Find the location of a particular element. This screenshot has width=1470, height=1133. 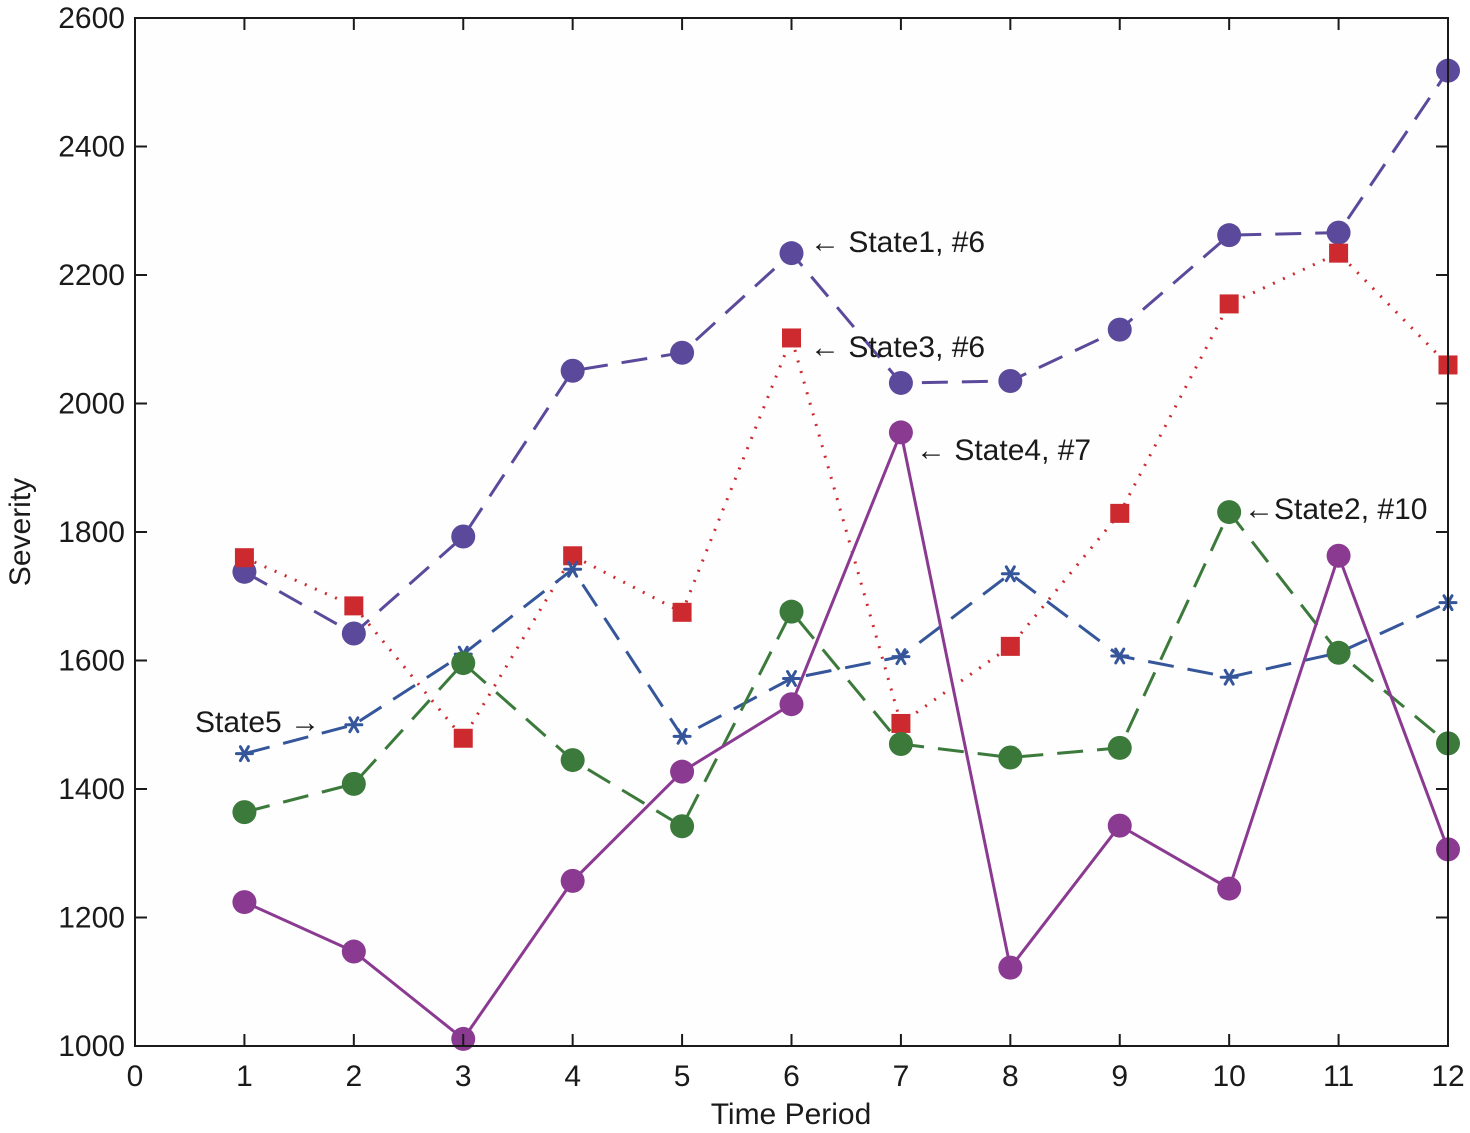

y-tick-label: 2000 is located at coordinates (91, 404).